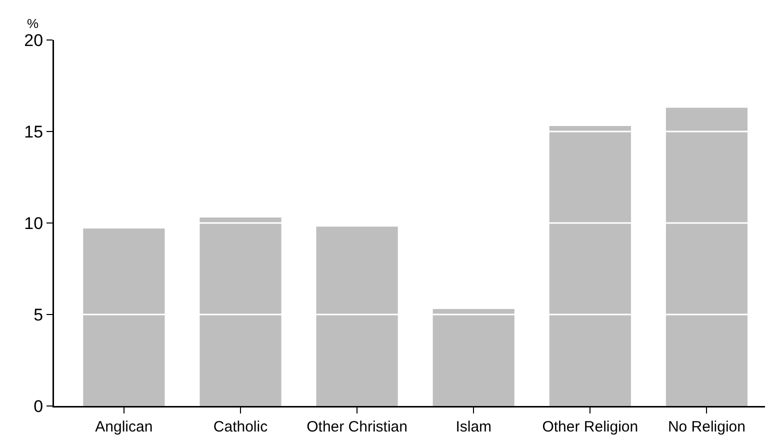 Image resolution: width=769 pixels, height=441 pixels. Describe the element at coordinates (39, 314) in the screenshot. I see `y-tick-label: 5` at that location.